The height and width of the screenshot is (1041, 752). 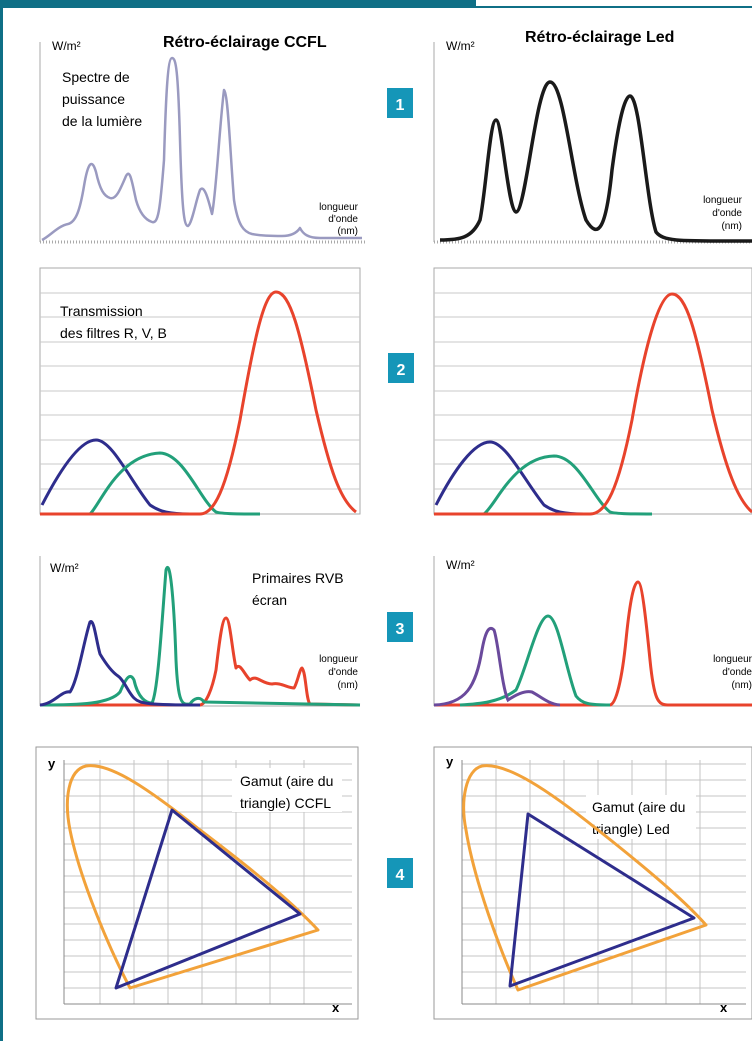 I want to click on header-tab-gap, so click(x=614, y=3).